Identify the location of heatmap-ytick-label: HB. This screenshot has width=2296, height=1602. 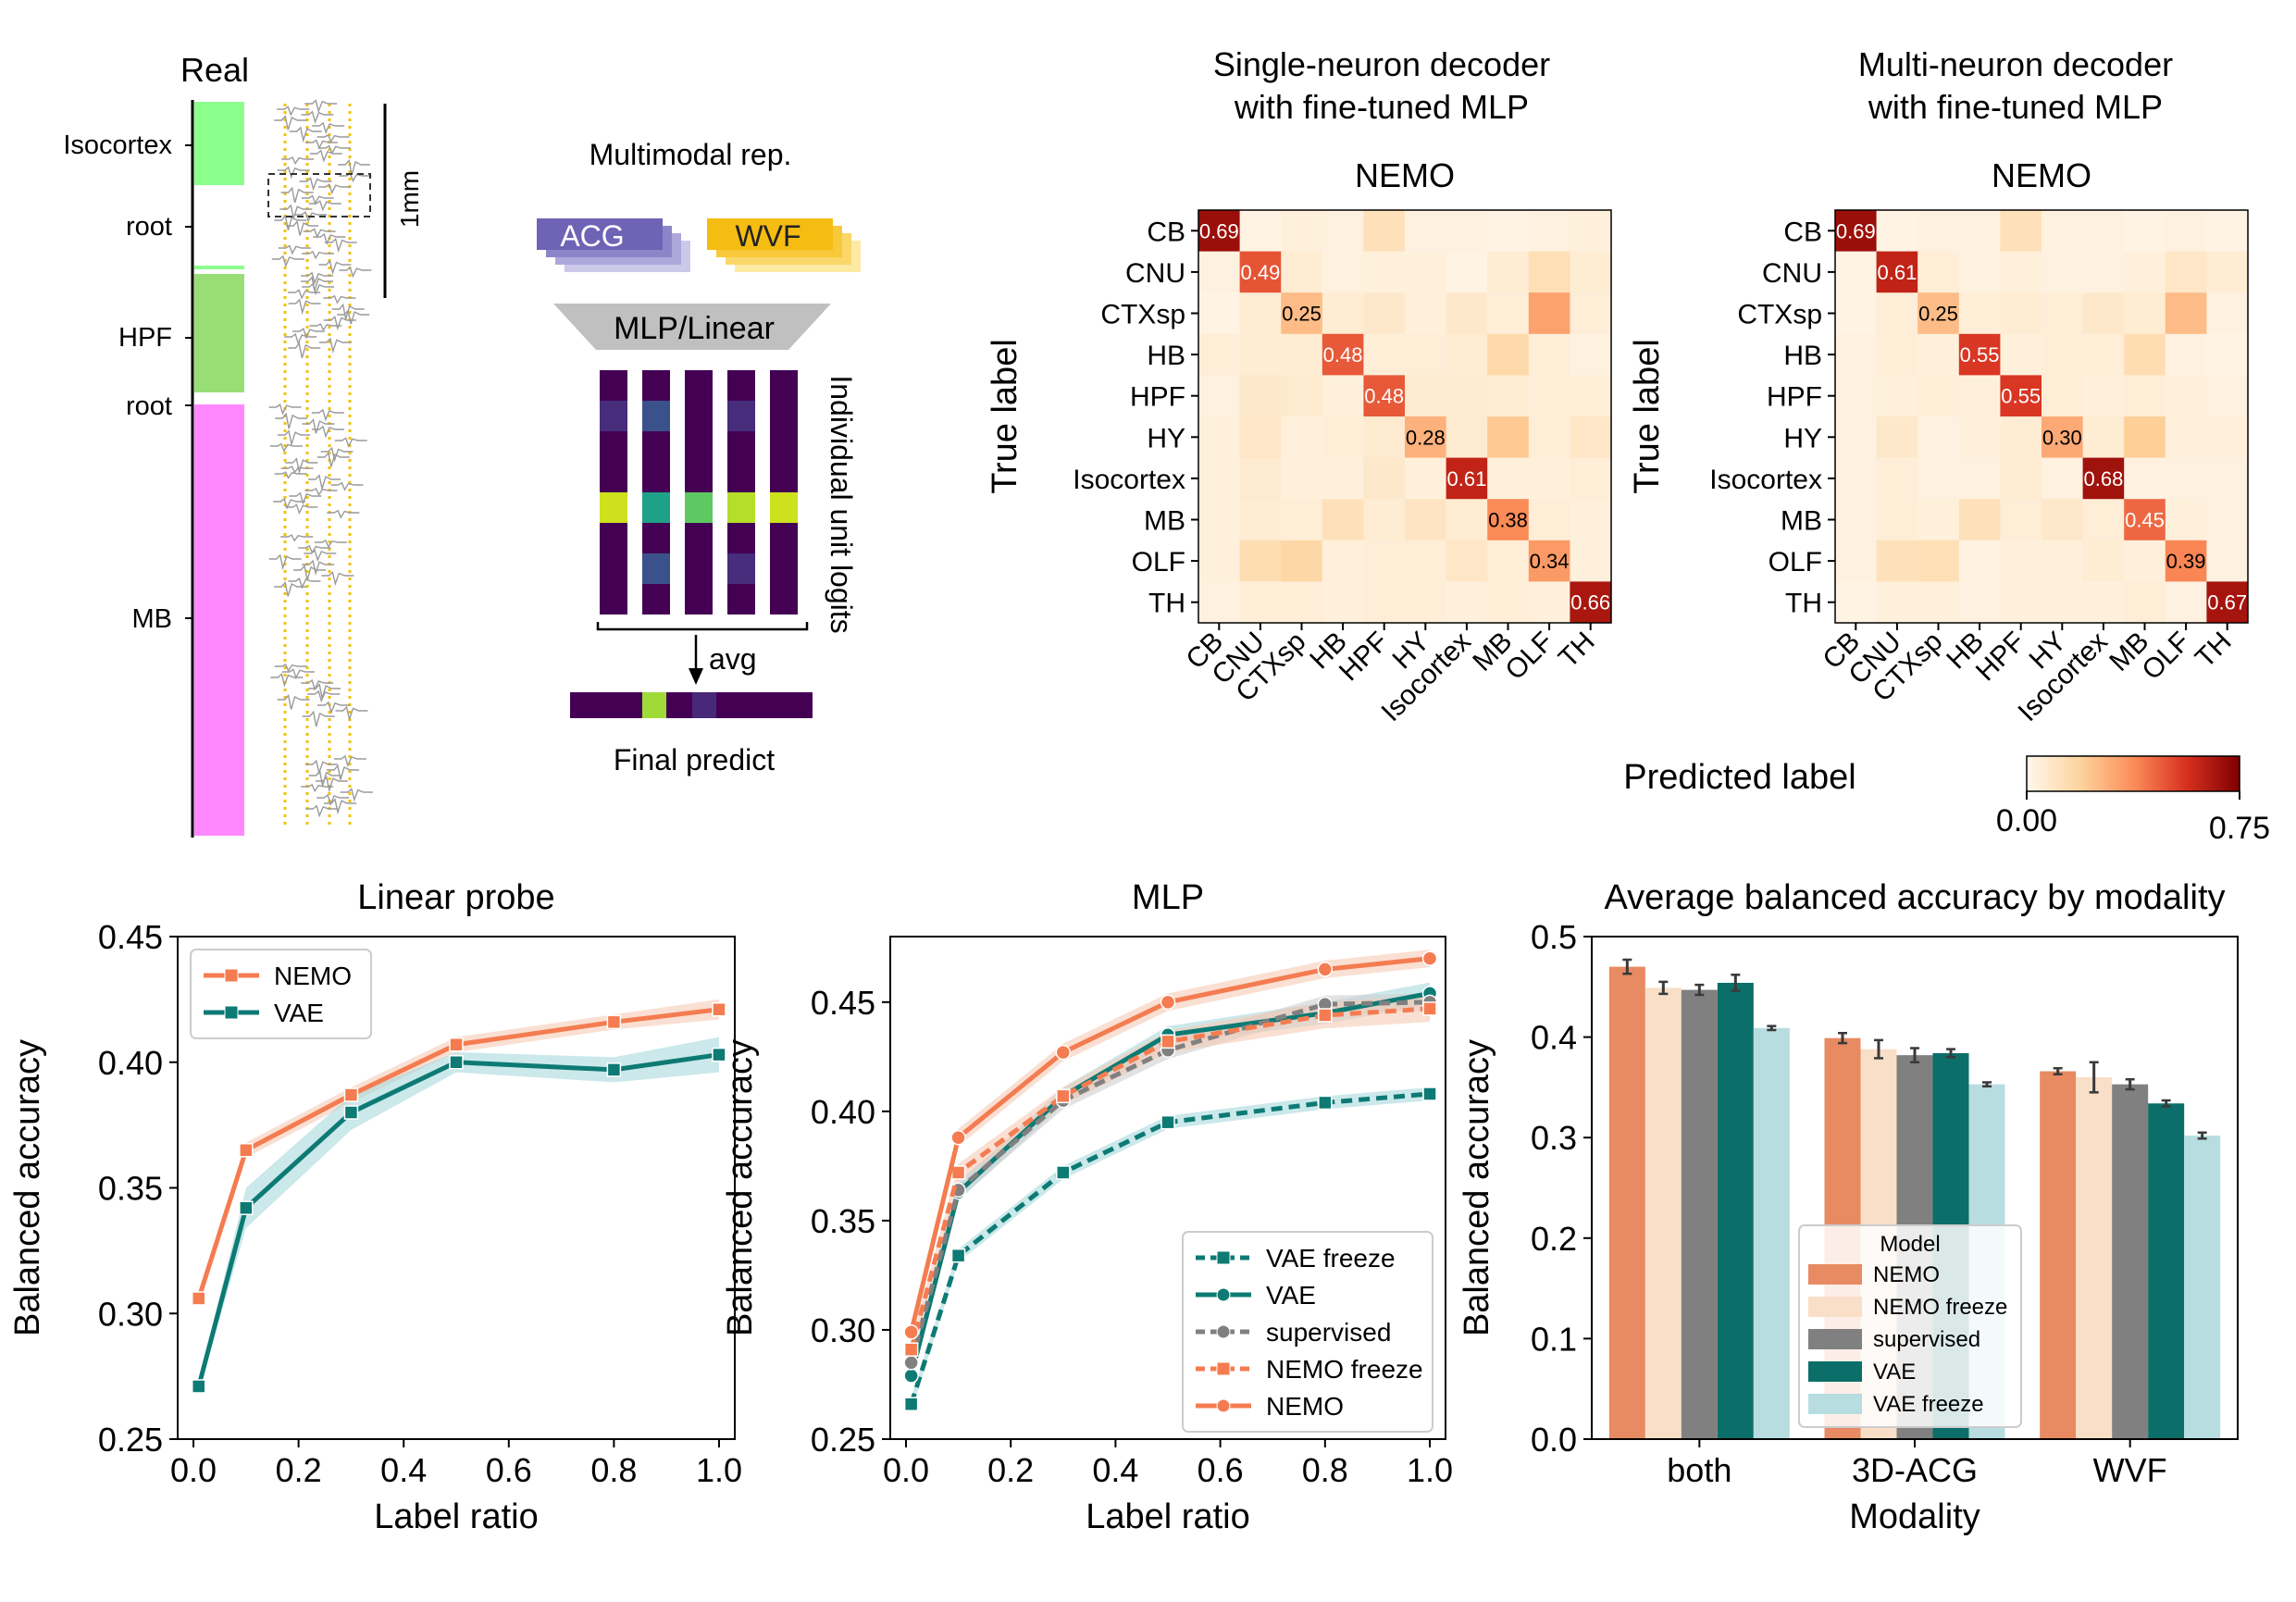
(1803, 356).